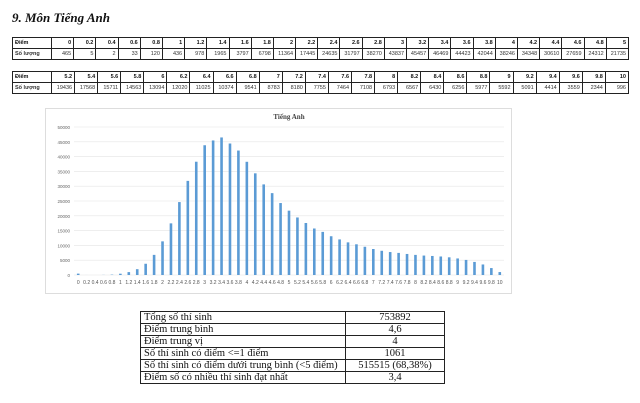 The height and width of the screenshot is (403, 640). Describe the element at coordinates (247, 88) in the screenshot. I see `count-cell: 9541` at that location.